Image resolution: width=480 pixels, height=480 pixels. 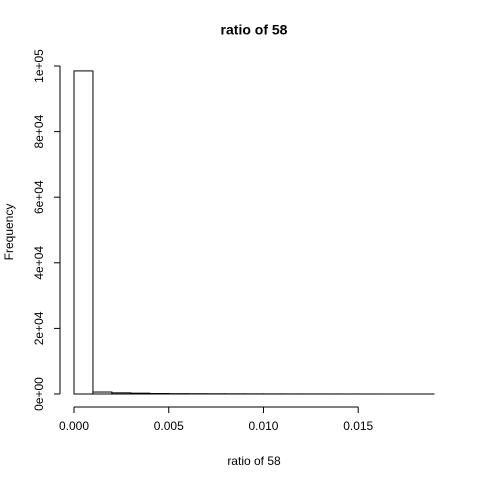 I want to click on x-tick-label: 0.015, so click(x=358, y=426).